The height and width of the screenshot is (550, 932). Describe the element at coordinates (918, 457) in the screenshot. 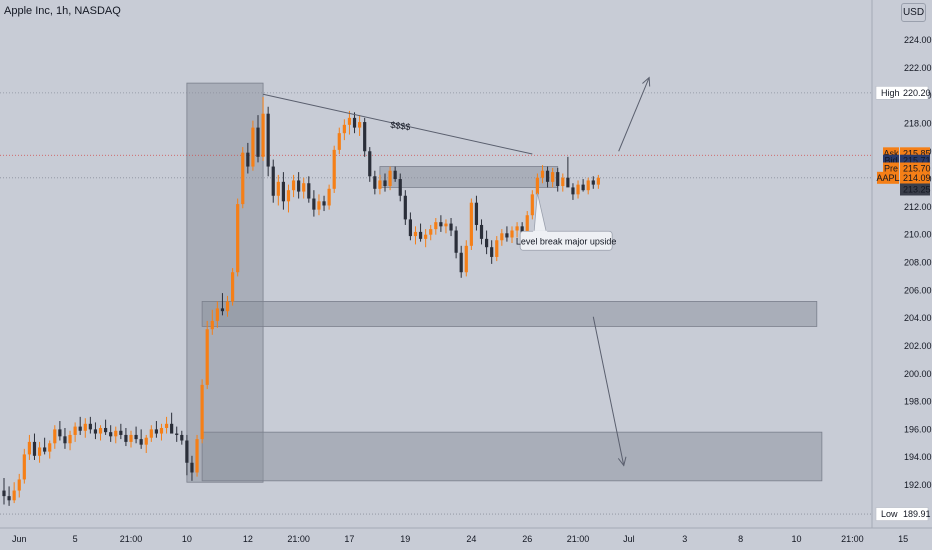

I see `y-tick-label: 194.00` at that location.